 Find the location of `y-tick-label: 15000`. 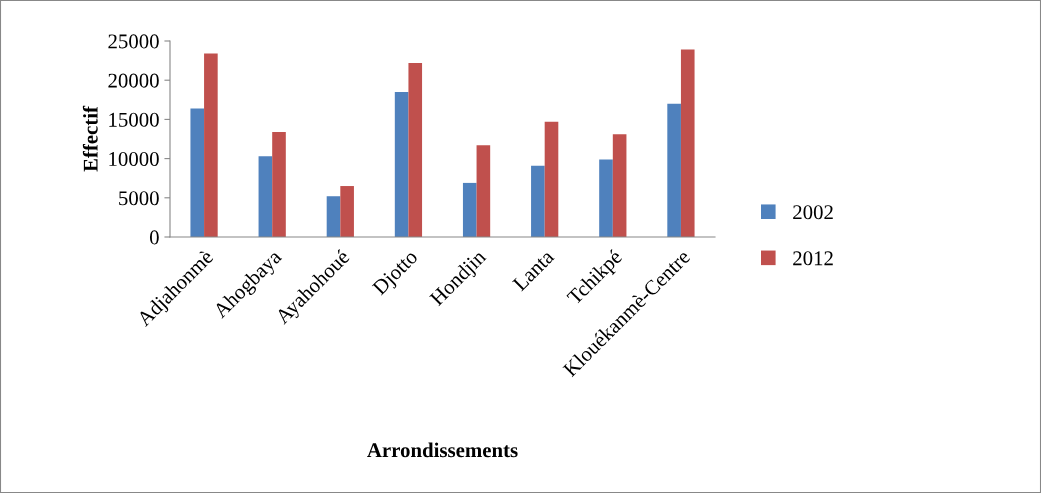

y-tick-label: 15000 is located at coordinates (134, 119).